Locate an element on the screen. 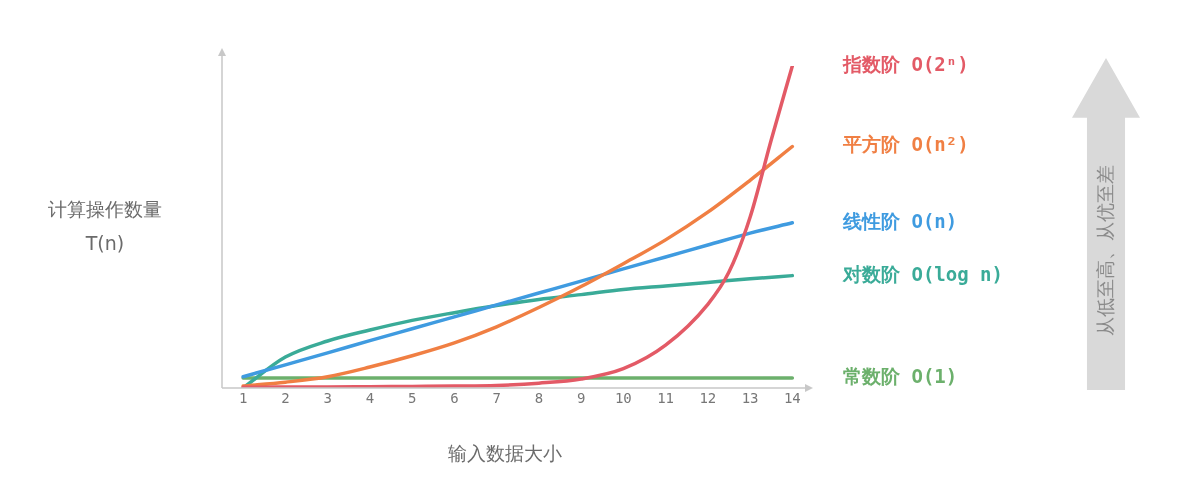 The width and height of the screenshot is (1198, 484). x-tick-label: 4 is located at coordinates (370, 398).